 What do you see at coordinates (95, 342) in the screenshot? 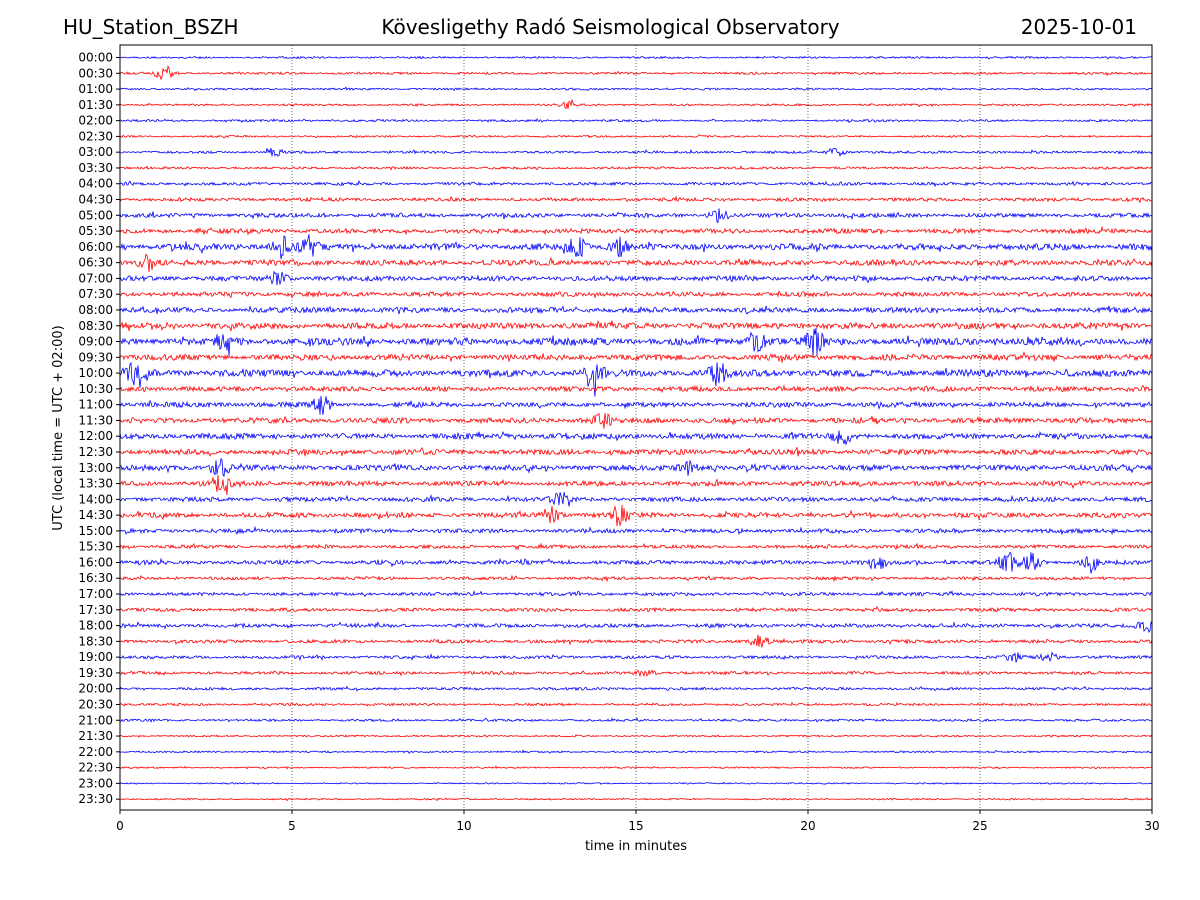
I see `y-tick-label: 09:00` at bounding box center [95, 342].